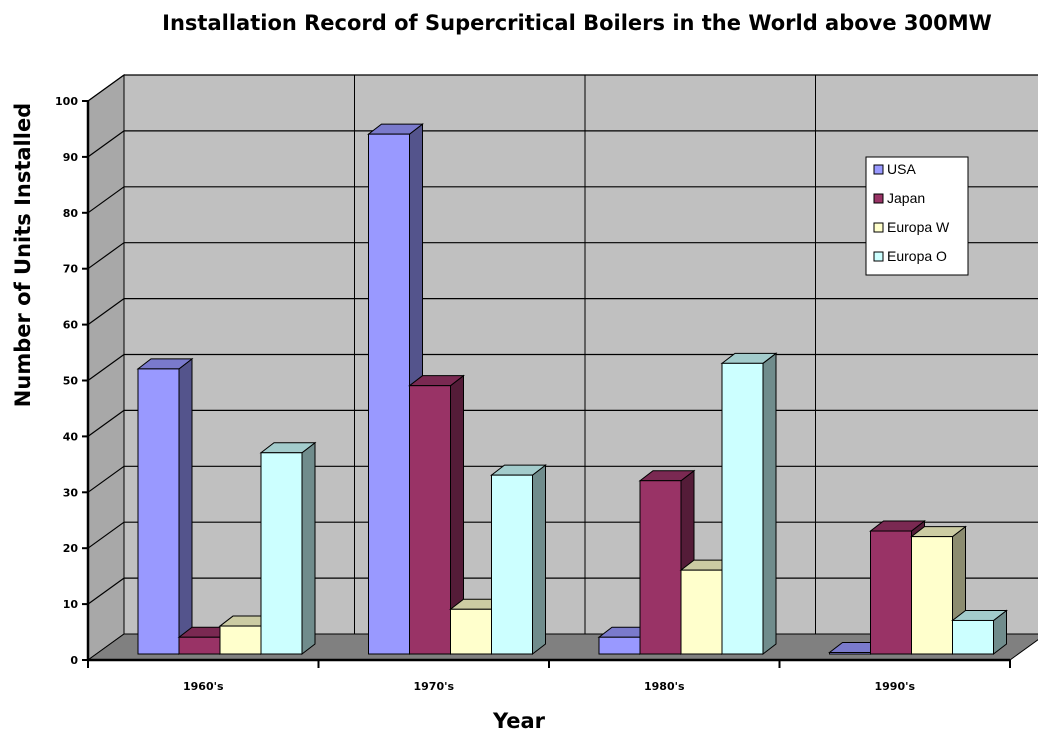  I want to click on y-tick-label: 70, so click(71, 269).